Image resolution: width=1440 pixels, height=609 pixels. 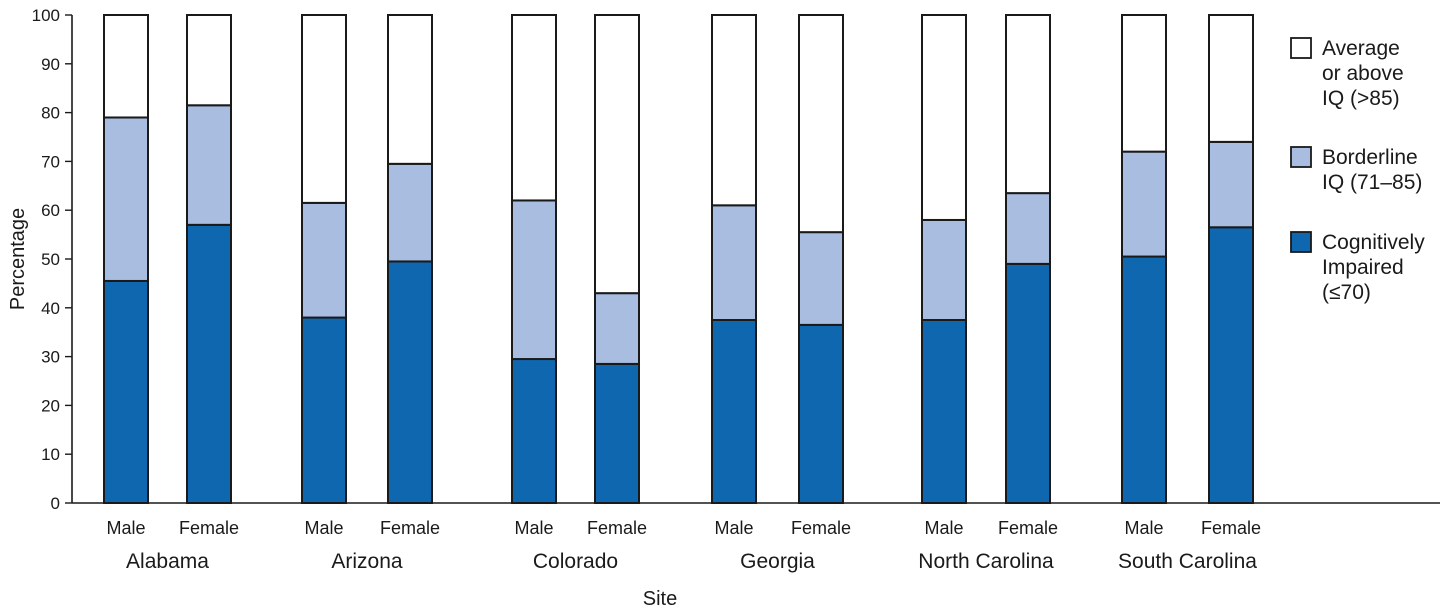 I want to click on y-tick-label: 70, so click(x=50, y=161).